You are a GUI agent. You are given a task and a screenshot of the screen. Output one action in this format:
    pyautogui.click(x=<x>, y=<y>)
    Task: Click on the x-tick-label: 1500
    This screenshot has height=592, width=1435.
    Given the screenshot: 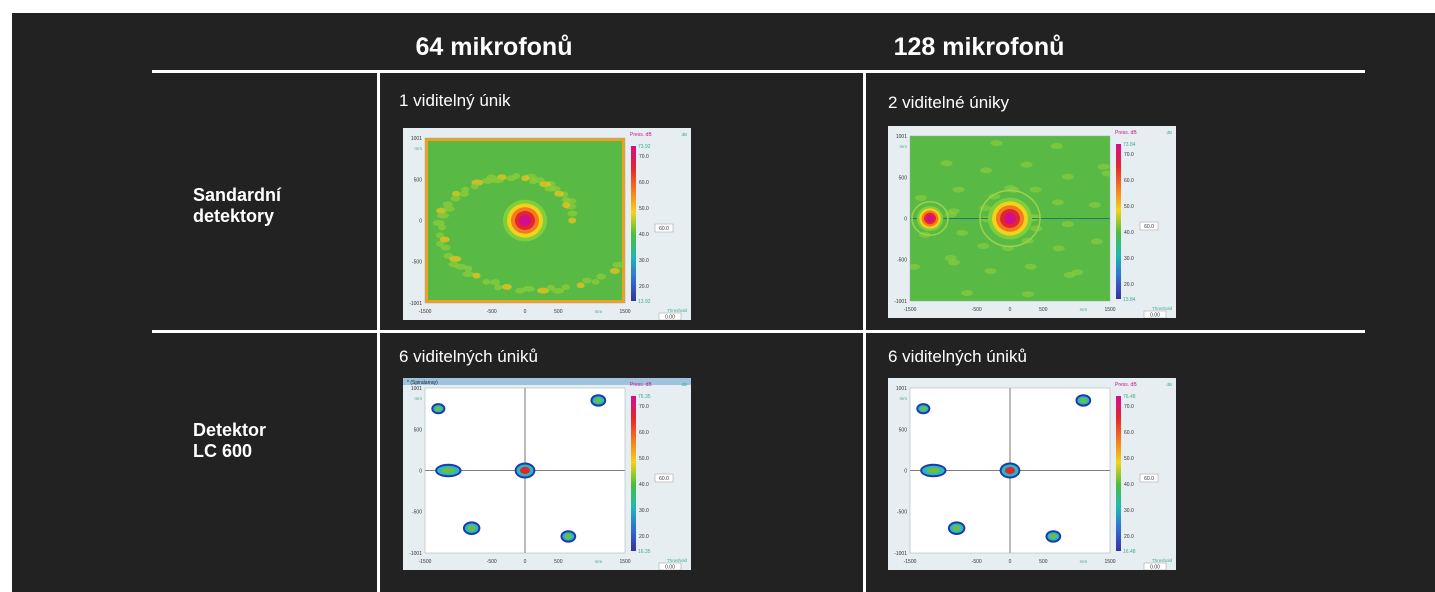 What is the action you would take?
    pyautogui.click(x=1109, y=562)
    